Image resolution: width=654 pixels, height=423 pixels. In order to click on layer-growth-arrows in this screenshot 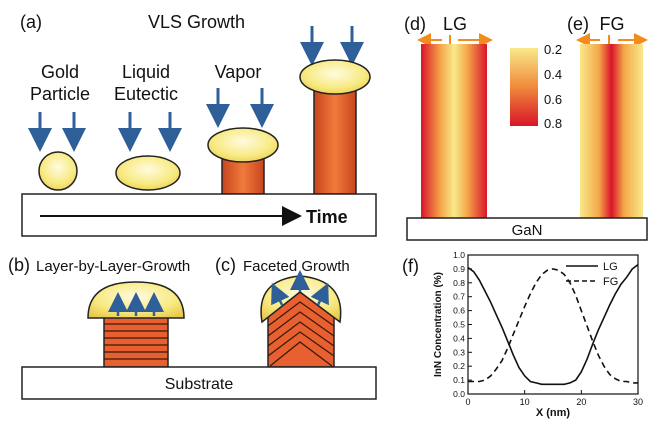, I will do `click(136, 304)`.